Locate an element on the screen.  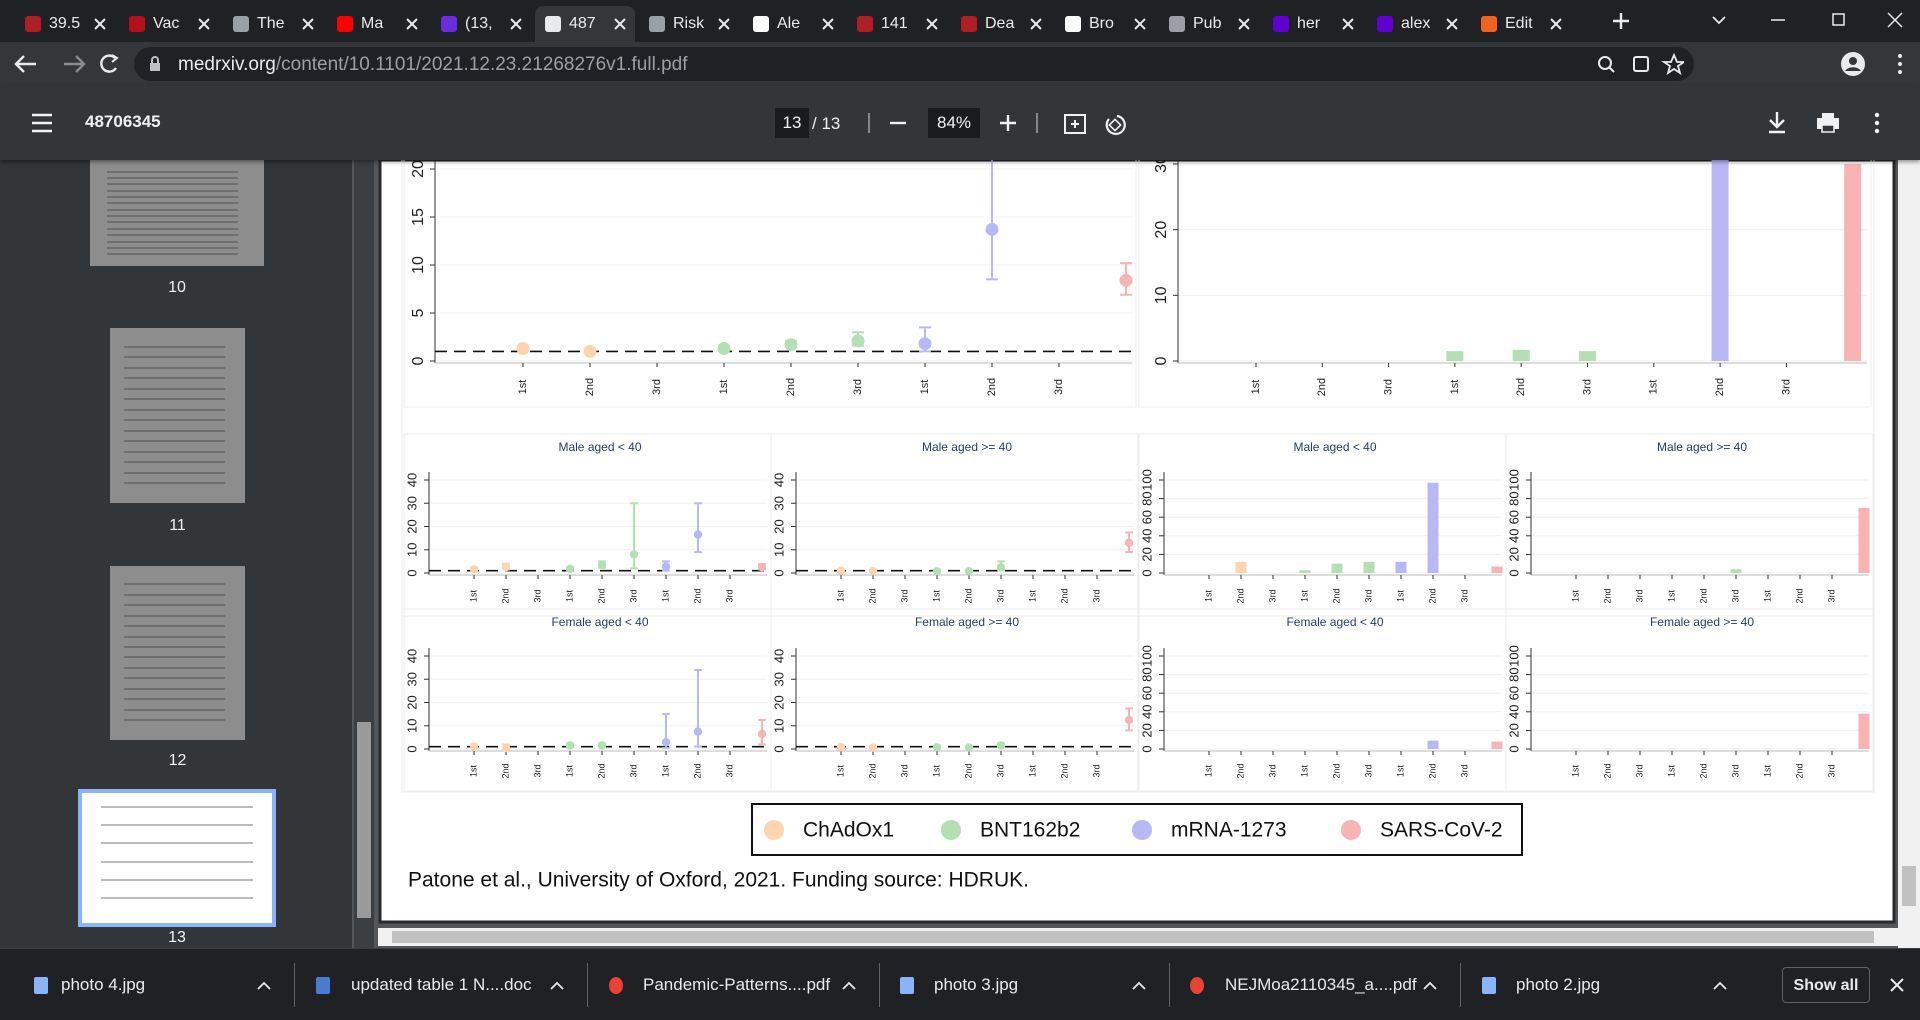
scroll-thumb is located at coordinates (364, 820).